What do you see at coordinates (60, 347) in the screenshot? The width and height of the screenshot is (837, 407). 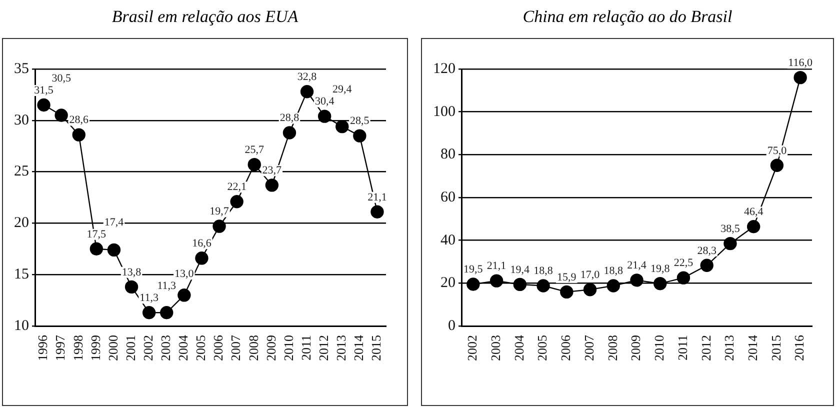 I see `x-tick-label: 1997` at bounding box center [60, 347].